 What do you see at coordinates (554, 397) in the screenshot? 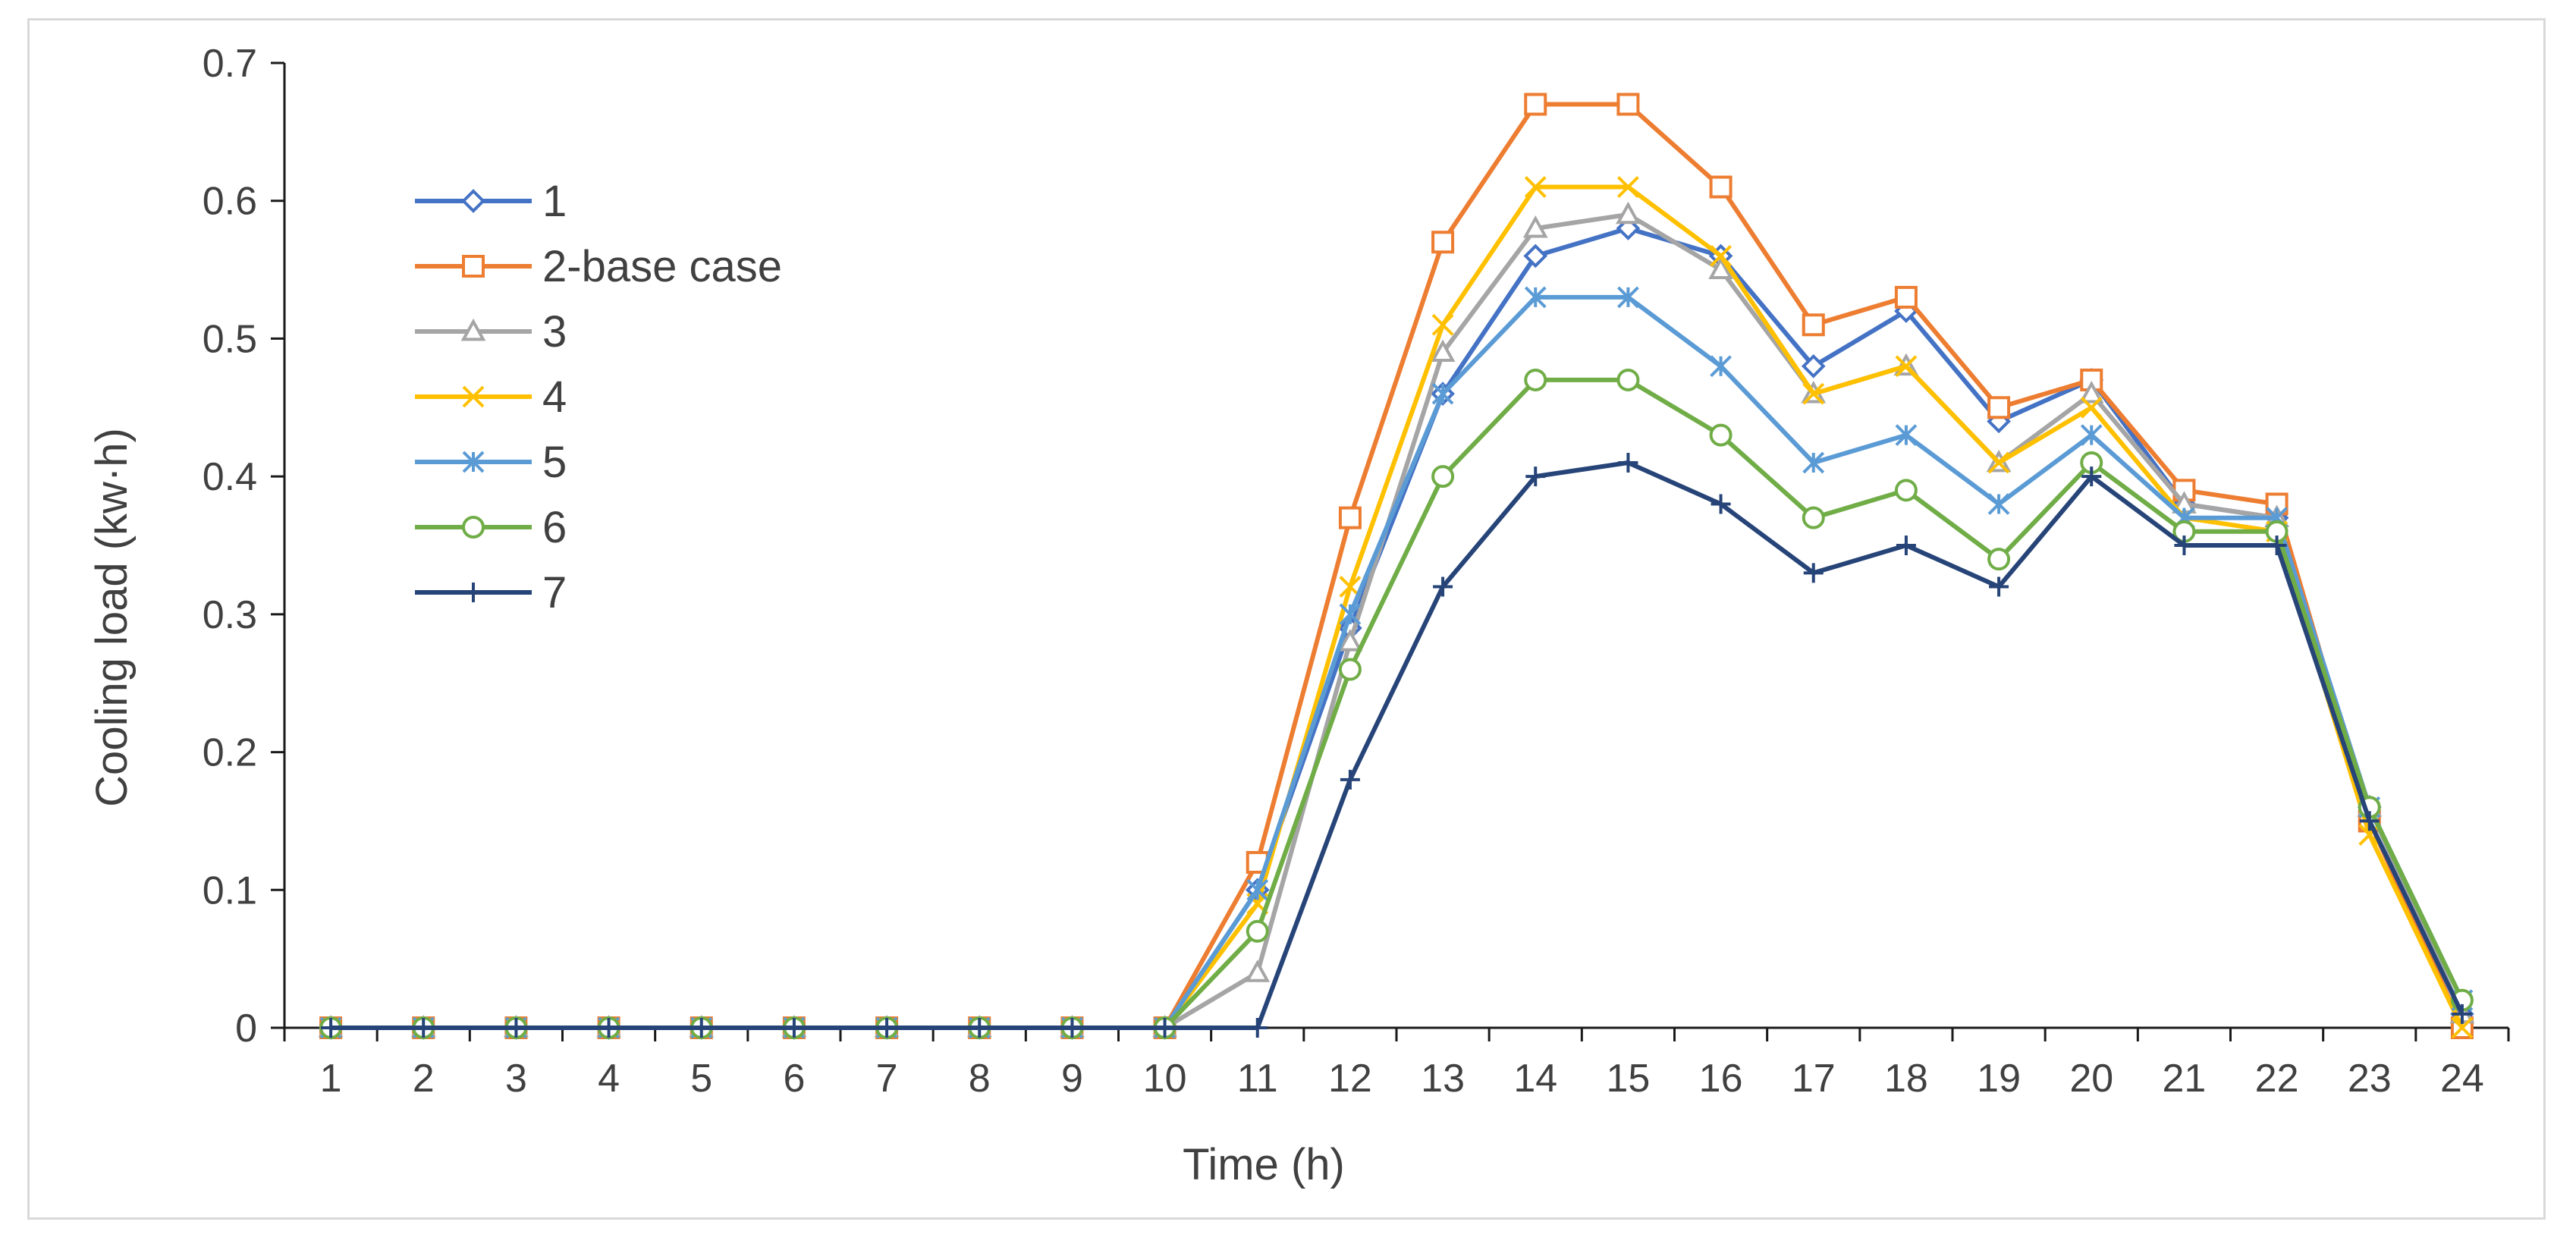
I see `legend-label: 4` at bounding box center [554, 397].